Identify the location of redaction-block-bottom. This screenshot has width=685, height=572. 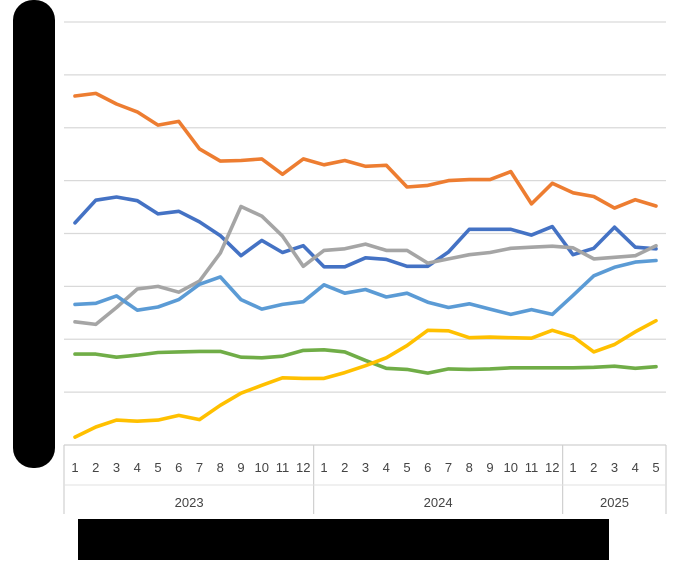
(343, 539).